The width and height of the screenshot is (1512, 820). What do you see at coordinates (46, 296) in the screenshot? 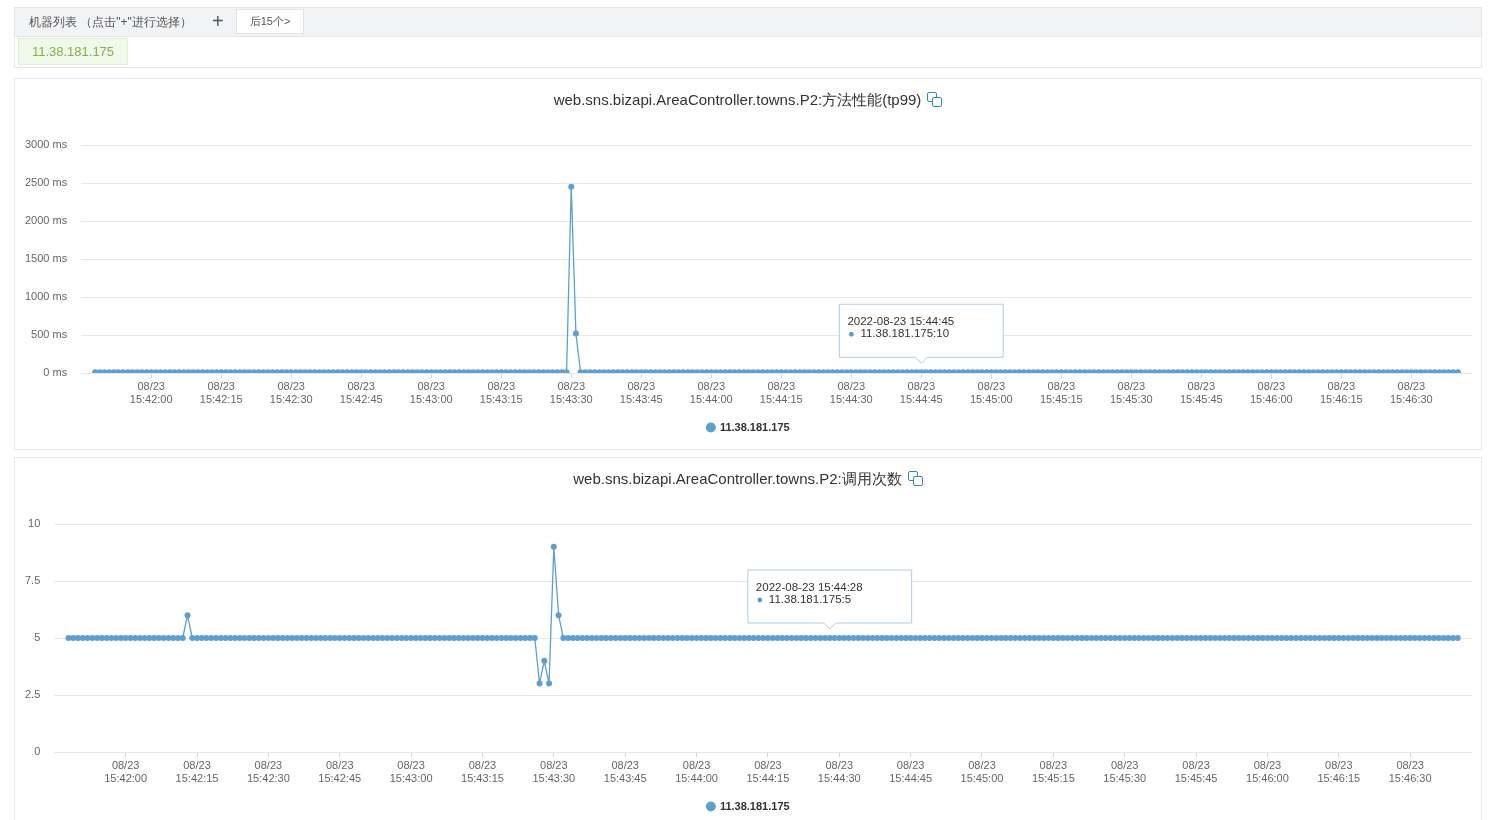
I see `y-tick-label: 1000 ms` at bounding box center [46, 296].